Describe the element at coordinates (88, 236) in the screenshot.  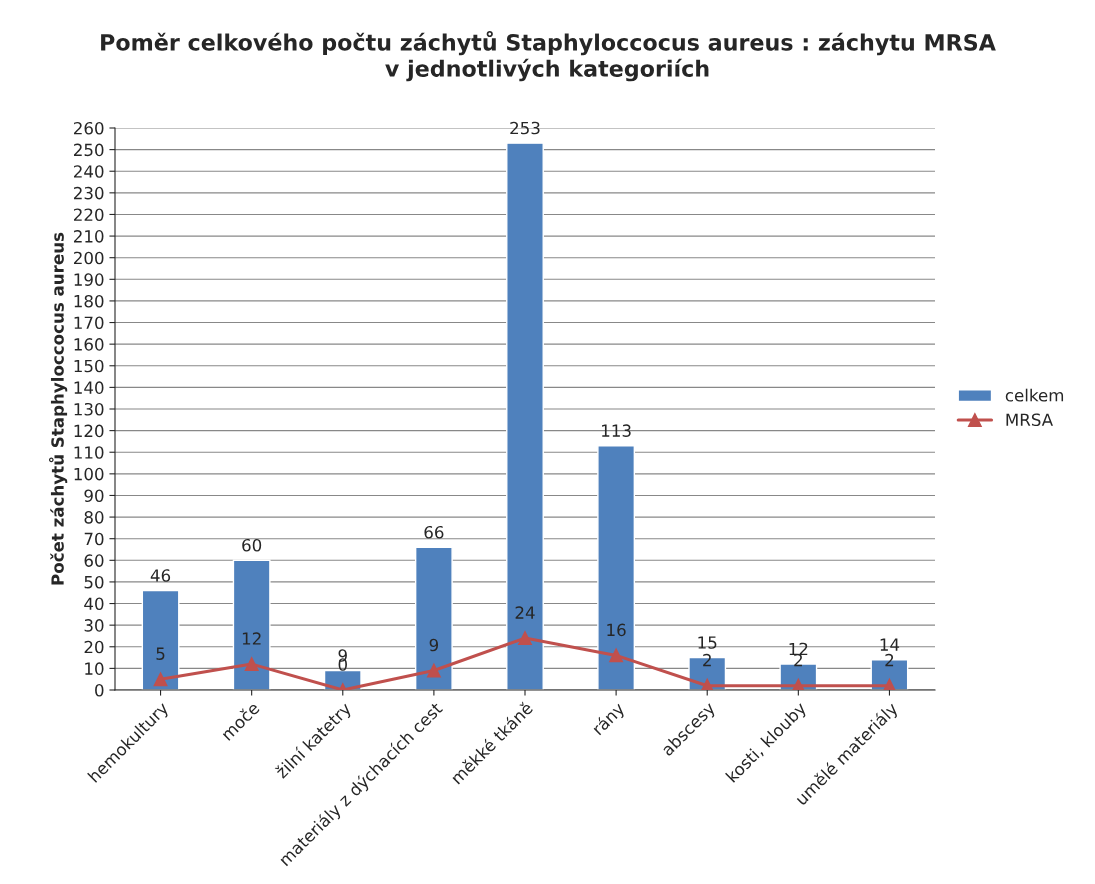
I see `y-tick-label: 210` at that location.